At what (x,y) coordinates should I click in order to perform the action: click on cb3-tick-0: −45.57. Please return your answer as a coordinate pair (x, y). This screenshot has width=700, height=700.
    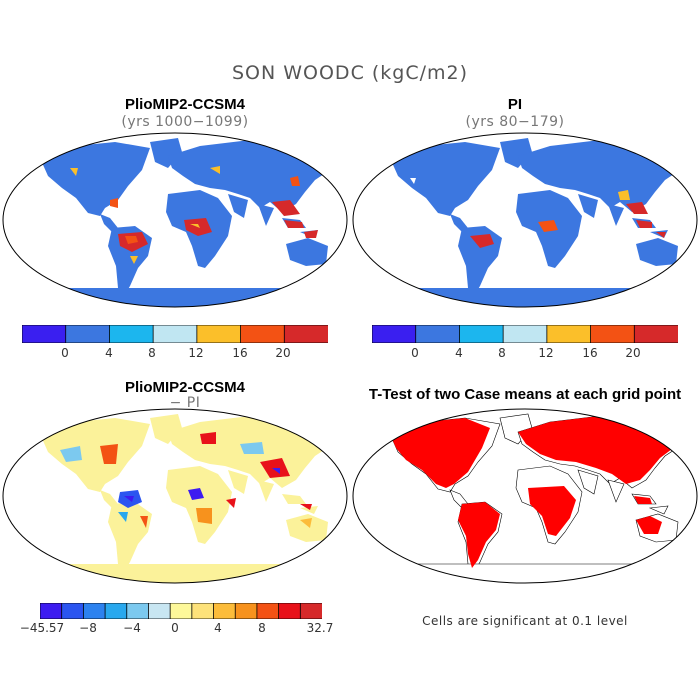
    Looking at the image, I should click on (42, 628).